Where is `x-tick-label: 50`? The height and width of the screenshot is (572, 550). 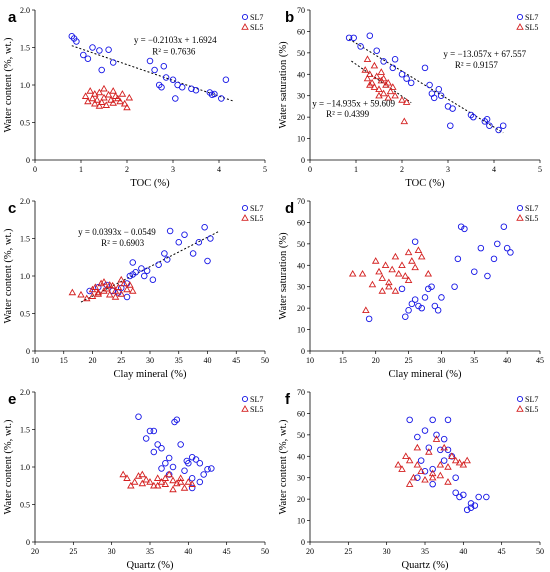 x-tick-label: 50 is located at coordinates (265, 551).